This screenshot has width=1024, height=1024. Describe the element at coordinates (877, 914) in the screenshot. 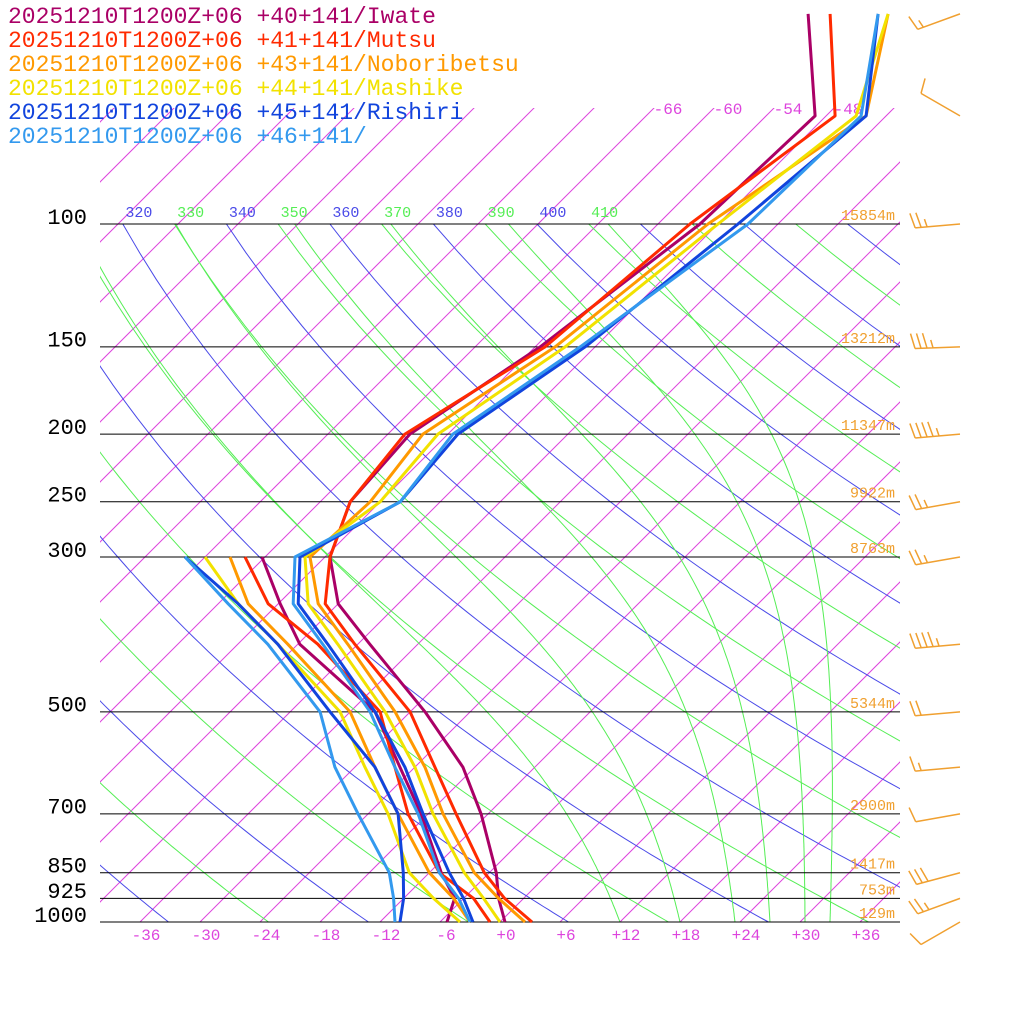

I see `height-label: 129m` at that location.